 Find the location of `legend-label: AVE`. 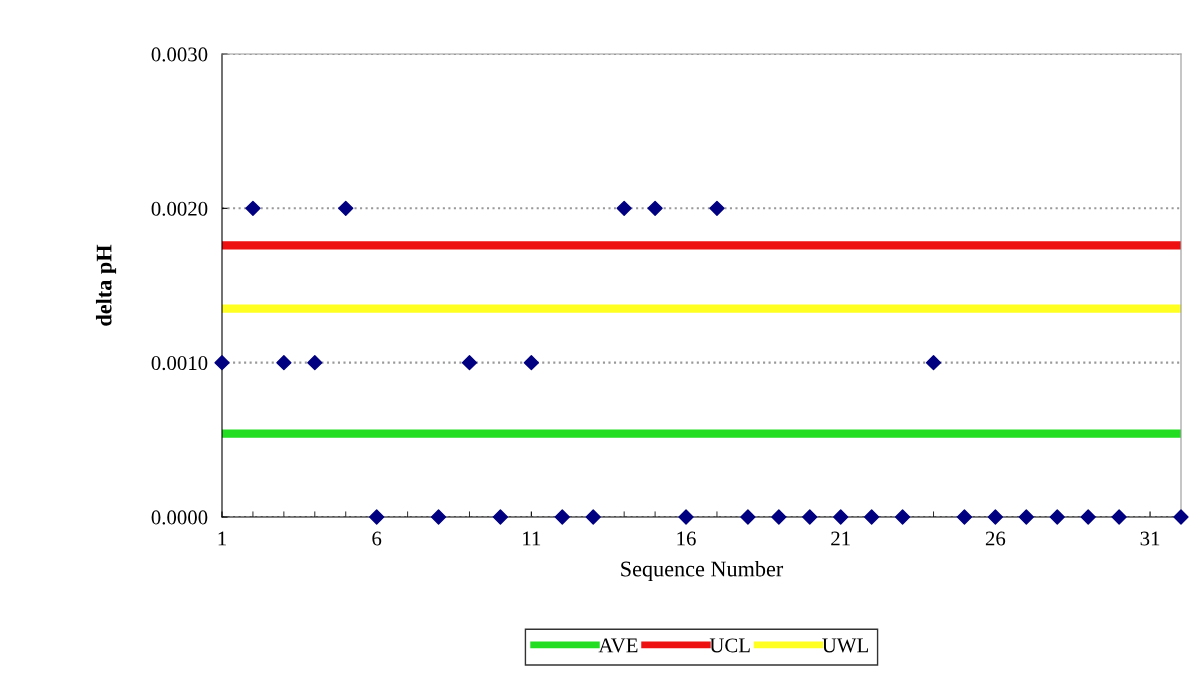

legend-label: AVE is located at coordinates (618, 645).